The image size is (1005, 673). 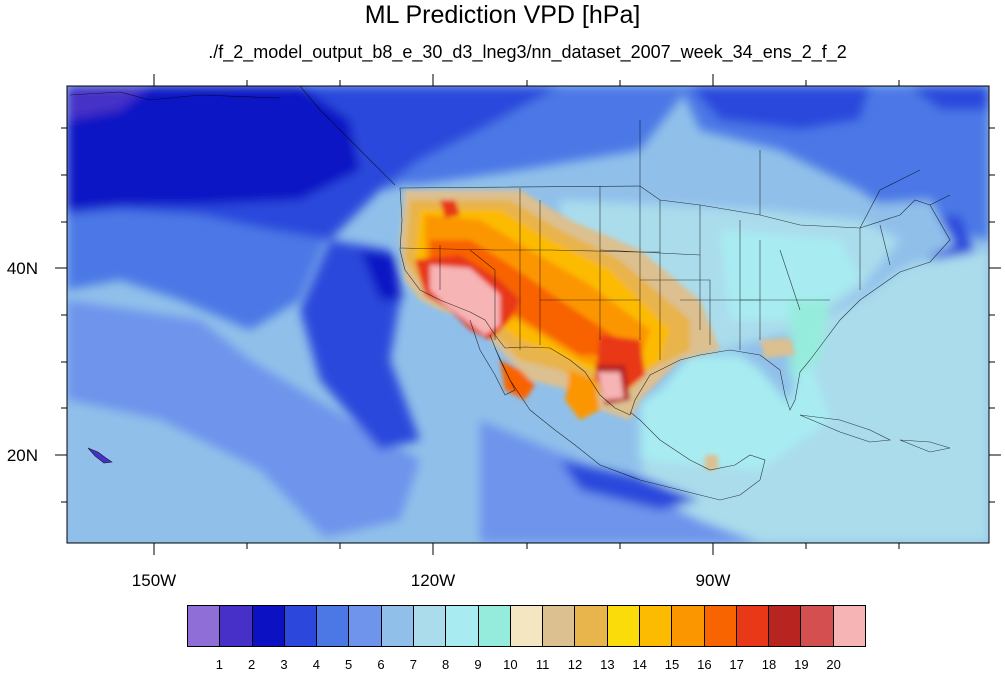 What do you see at coordinates (769, 664) in the screenshot?
I see `colorbar-level-label: 18` at bounding box center [769, 664].